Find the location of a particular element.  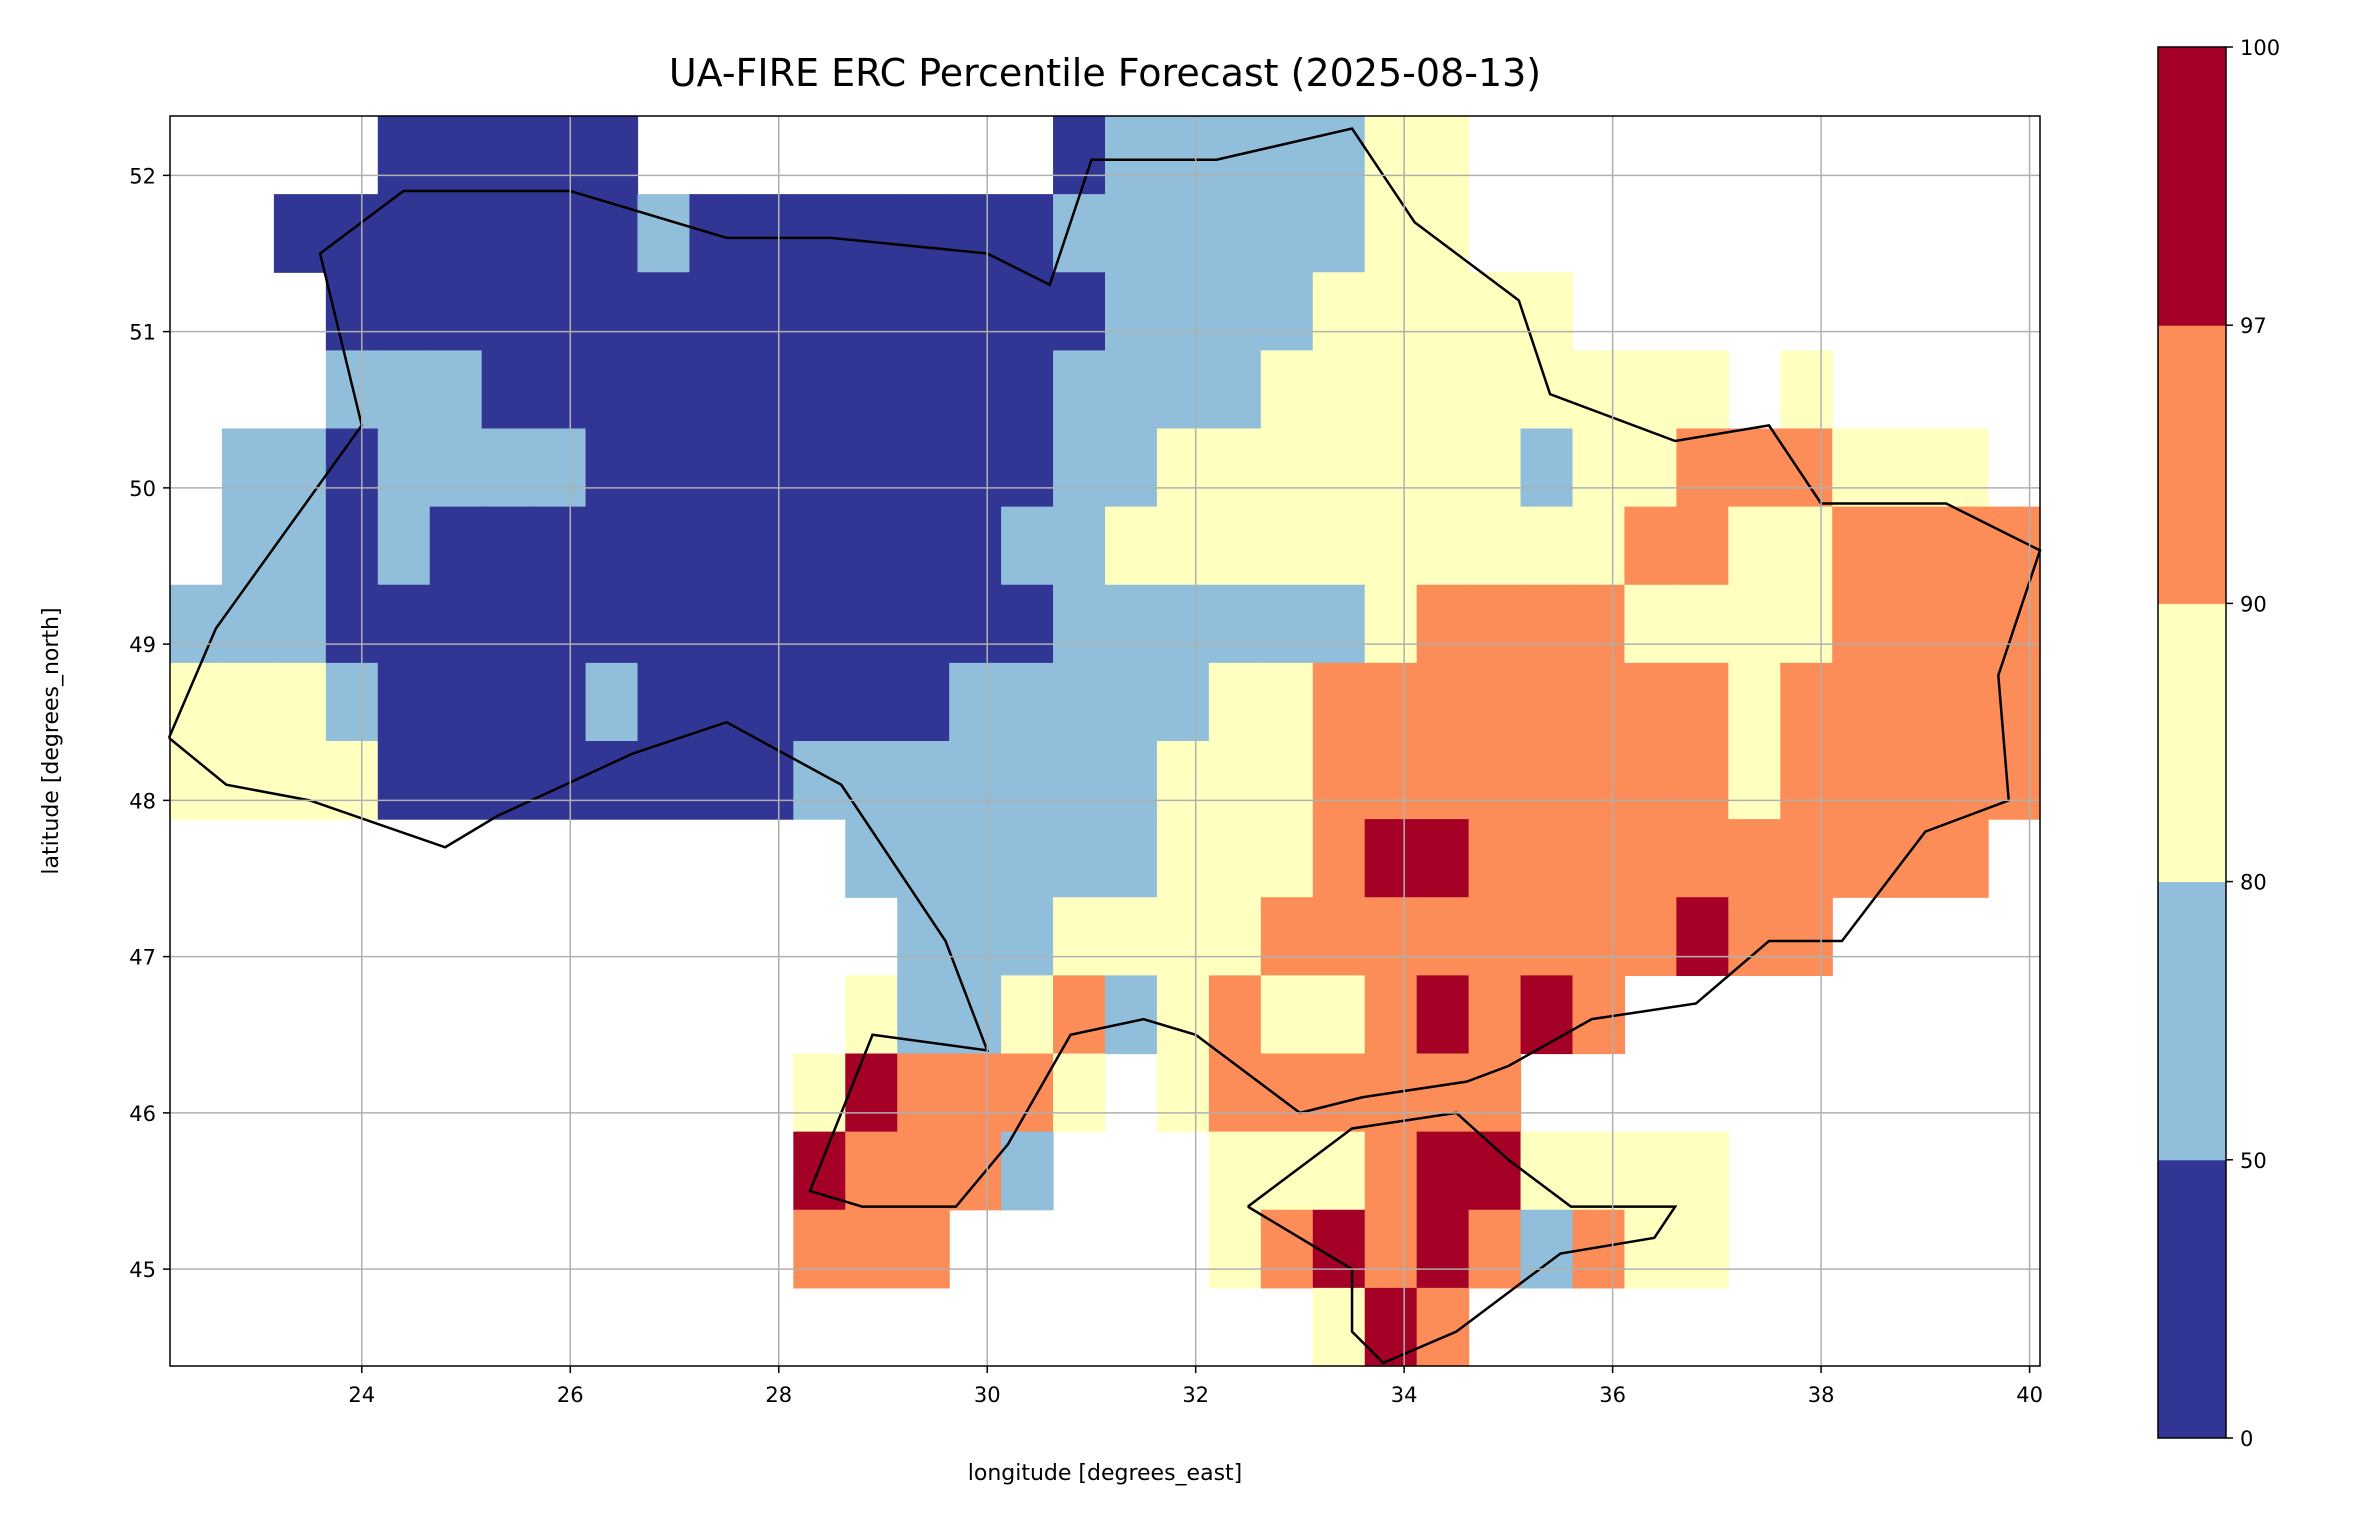

colorbar-frame is located at coordinates (2192, 742).